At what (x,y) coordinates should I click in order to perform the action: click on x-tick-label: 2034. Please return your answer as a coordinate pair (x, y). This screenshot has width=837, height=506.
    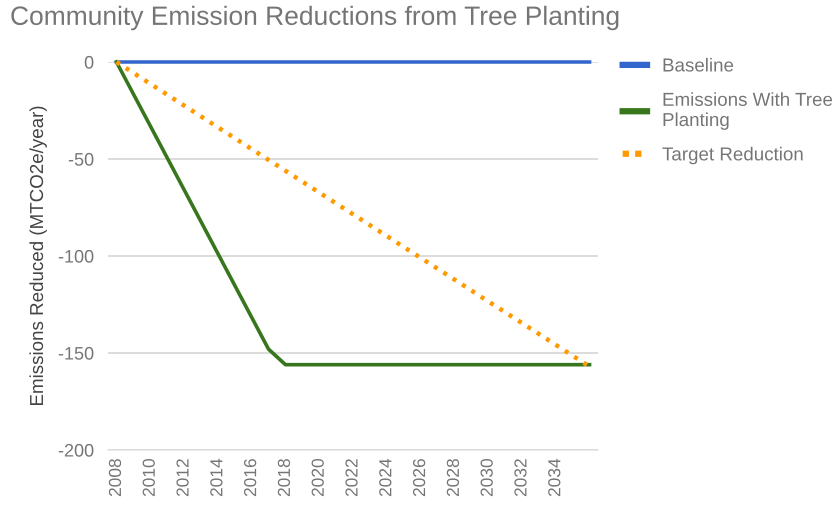
    Looking at the image, I should click on (554, 477).